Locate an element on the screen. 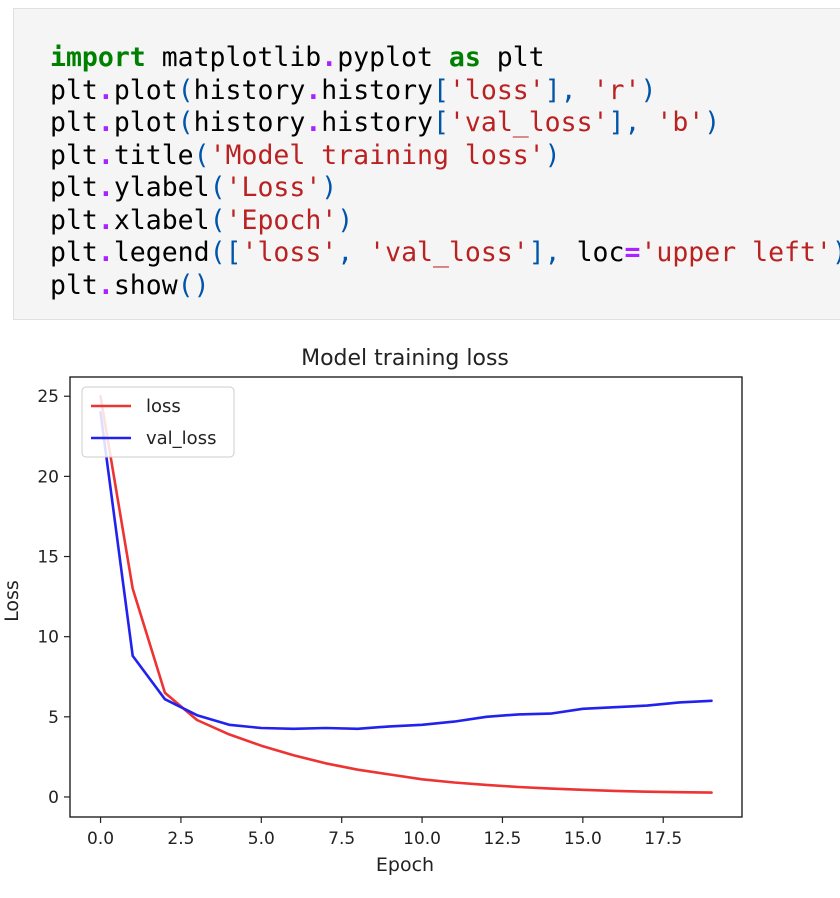 This screenshot has width=840, height=898. code-token: 'r' is located at coordinates (616, 90).